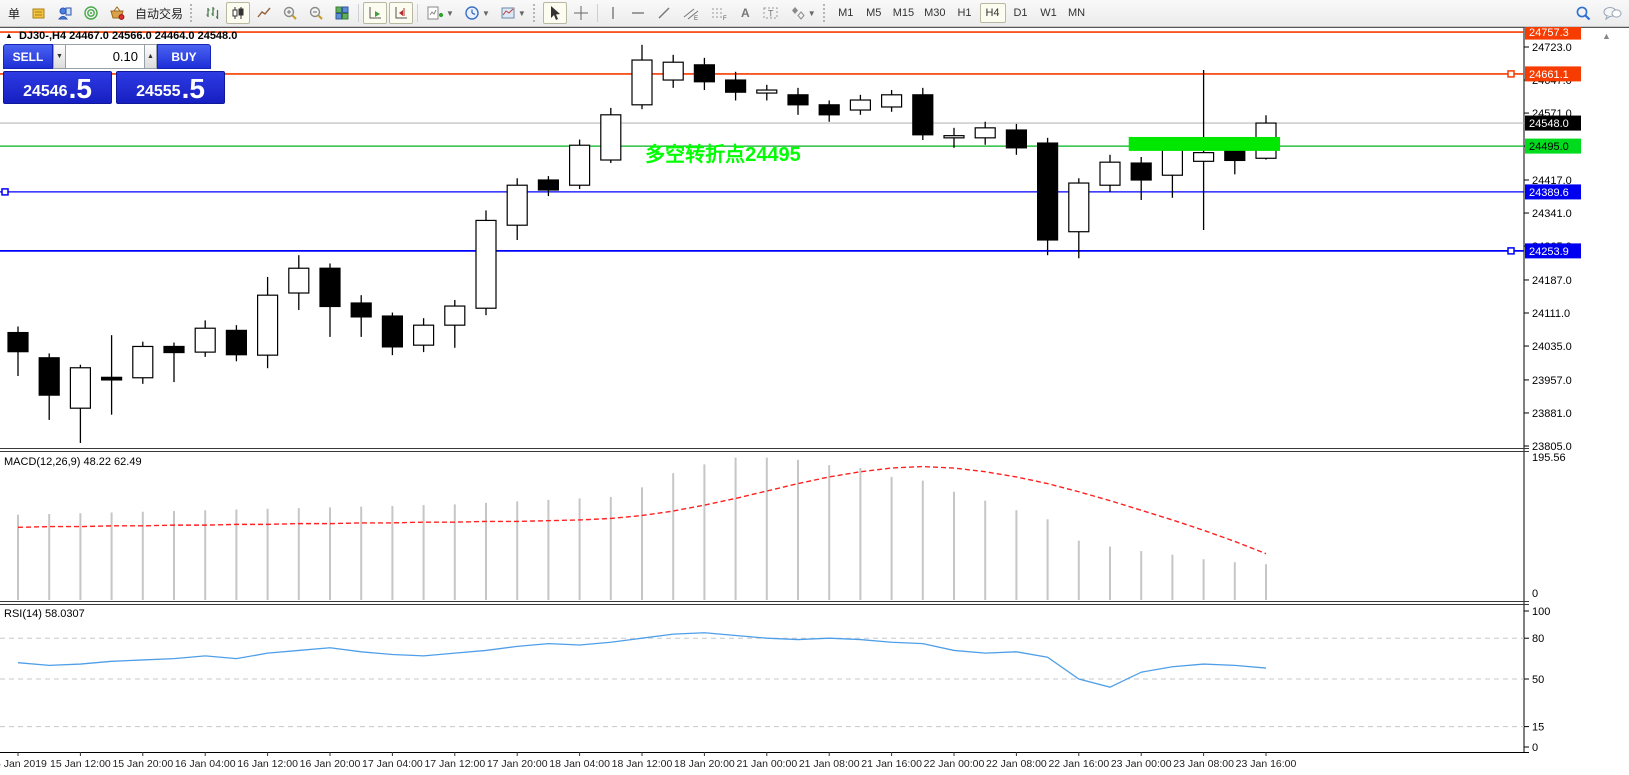 The width and height of the screenshot is (1629, 775). What do you see at coordinates (117, 13) in the screenshot?
I see `market-icon` at bounding box center [117, 13].